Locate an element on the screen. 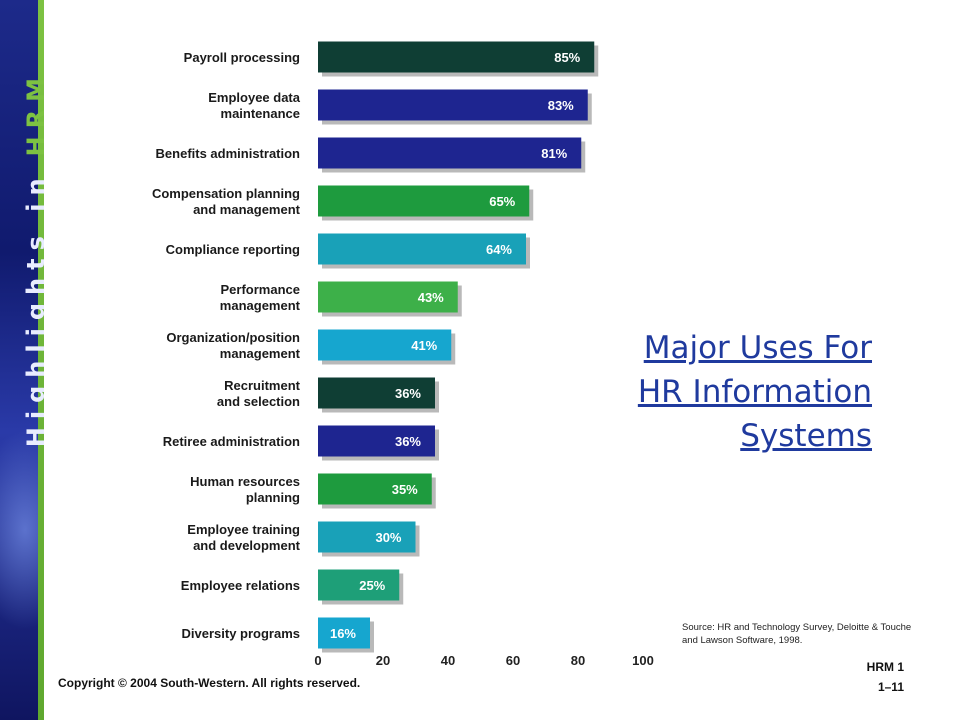 The height and width of the screenshot is (720, 960). category-label: Compensation planning is located at coordinates (226, 193).